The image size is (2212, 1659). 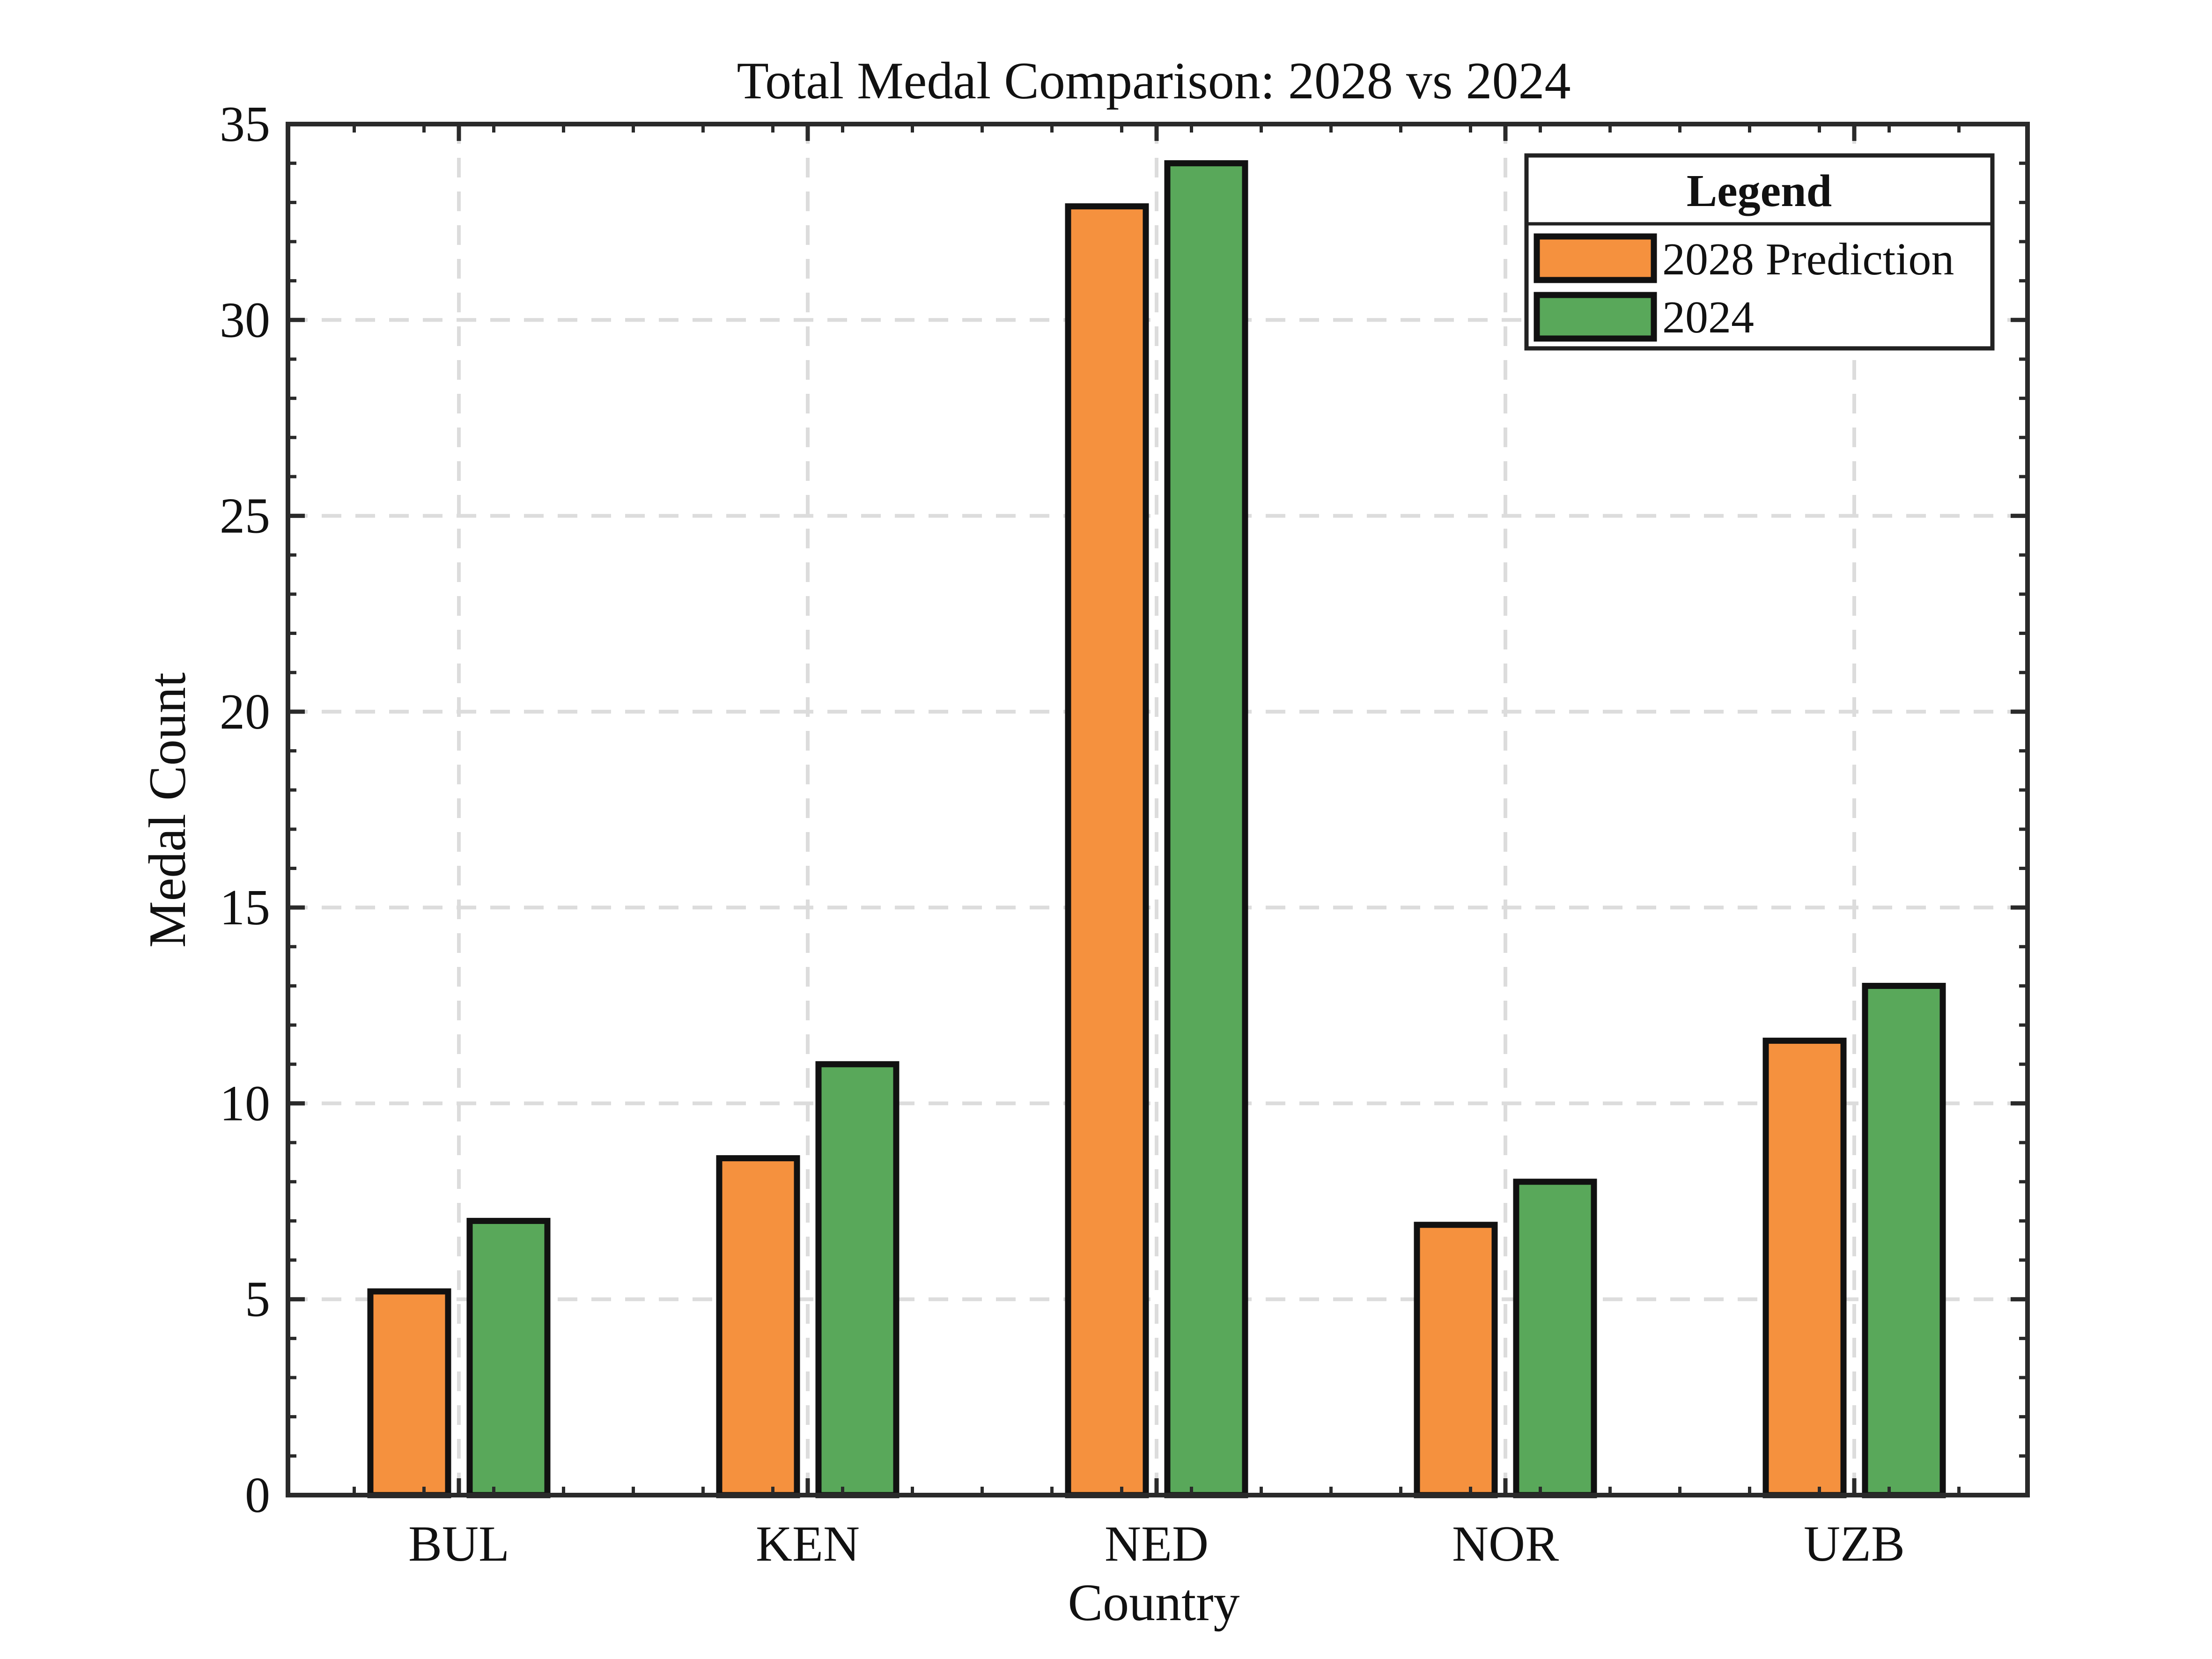 What do you see at coordinates (409, 1393) in the screenshot?
I see `bar-2028-prediction-bul` at bounding box center [409, 1393].